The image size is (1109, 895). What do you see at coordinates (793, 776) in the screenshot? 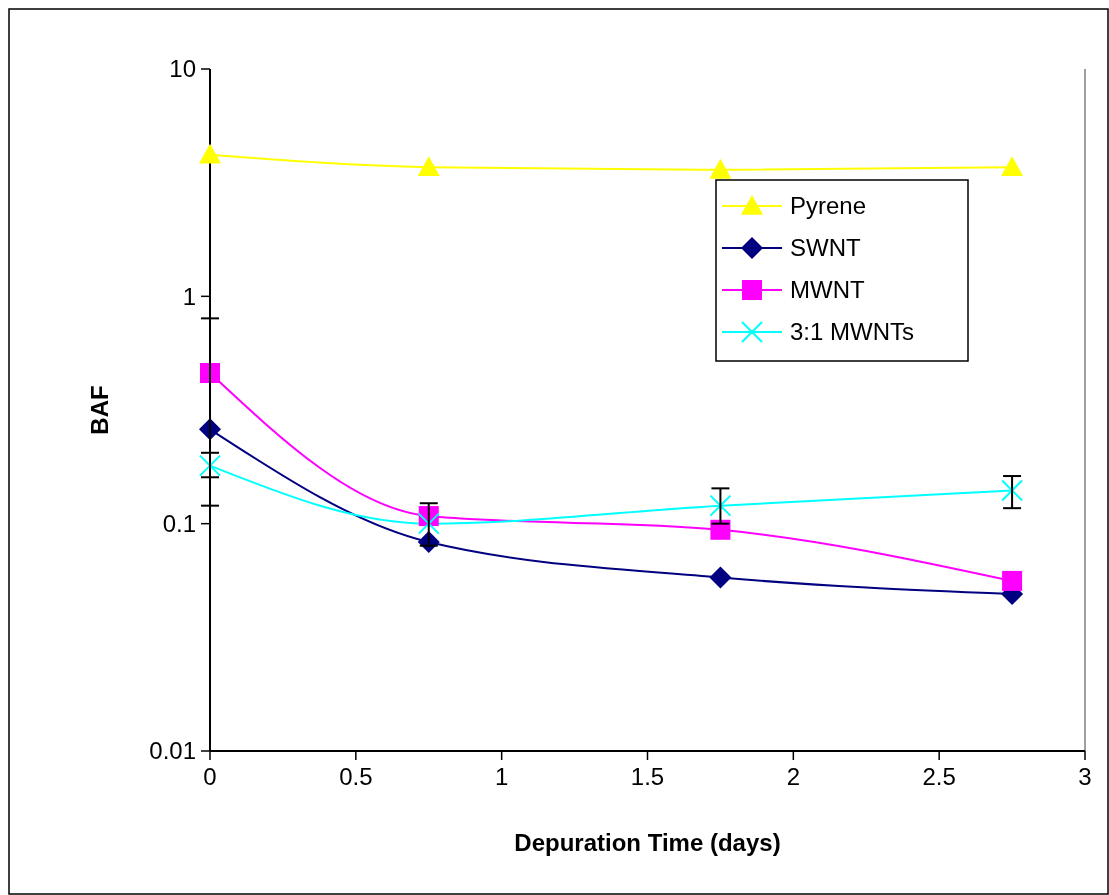
I see `x-tick-label: 2` at bounding box center [793, 776].